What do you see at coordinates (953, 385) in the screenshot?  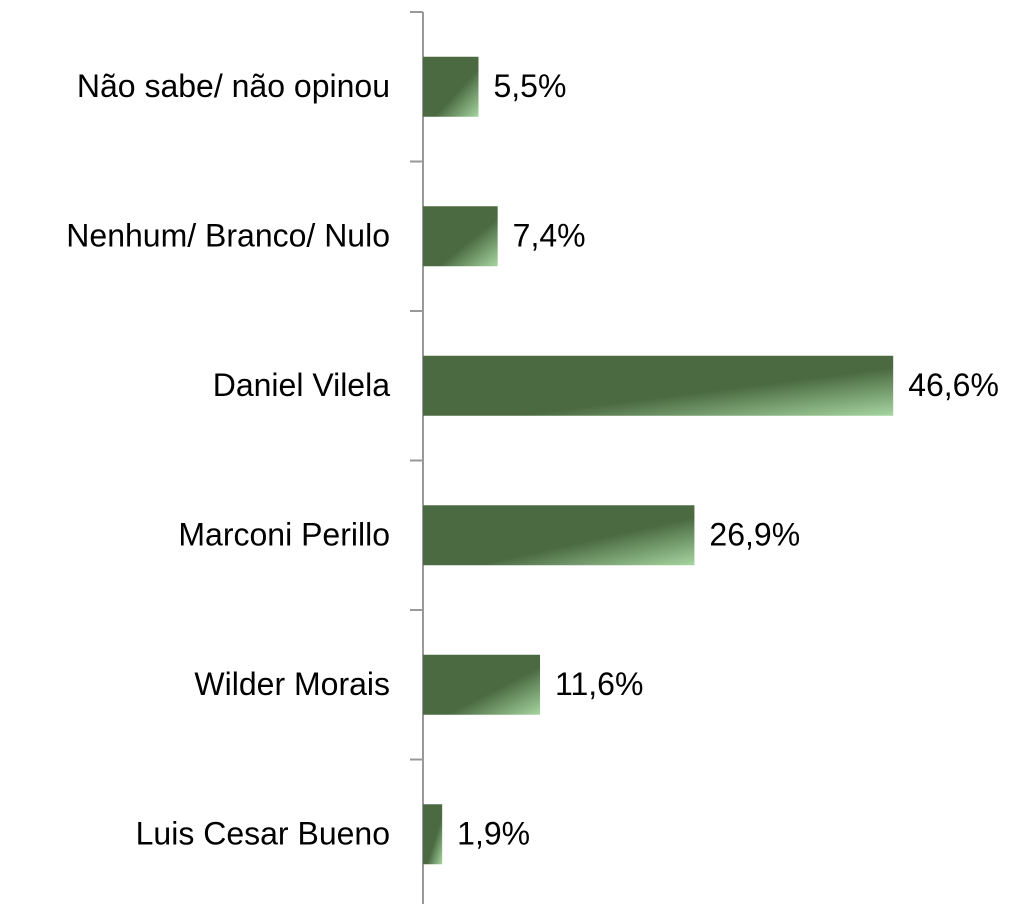 I see `value-label: 46,6%` at bounding box center [953, 385].